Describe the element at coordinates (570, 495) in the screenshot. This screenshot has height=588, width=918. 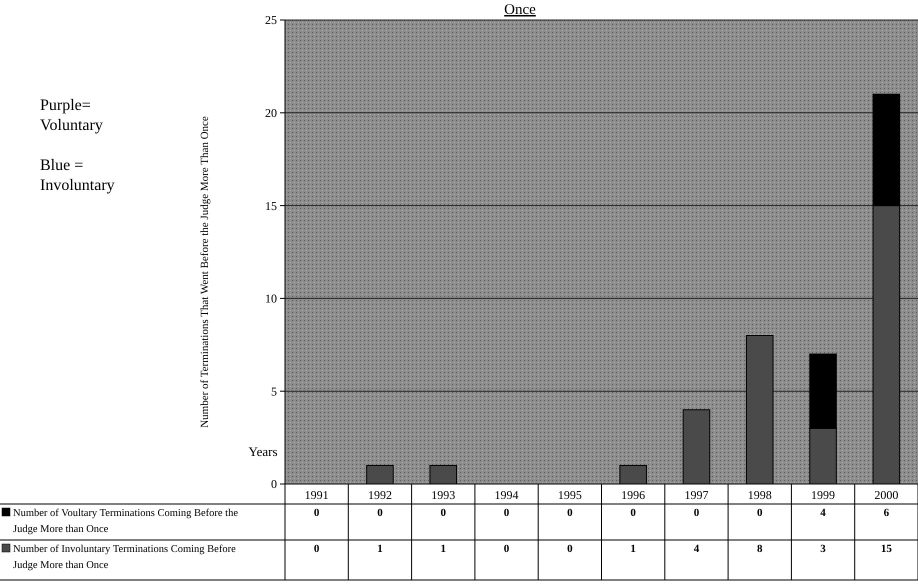
I see `x-tick-label: 1995` at that location.